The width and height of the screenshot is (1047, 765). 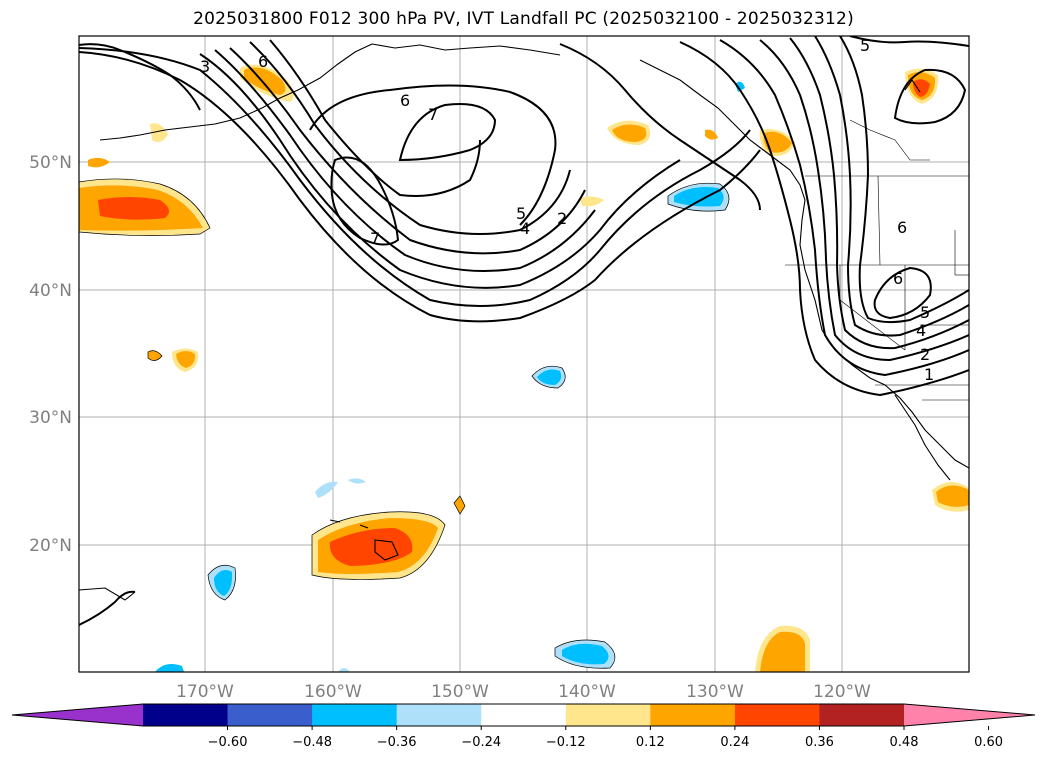 What do you see at coordinates (333, 692) in the screenshot?
I see `lon-label: 160°W` at bounding box center [333, 692].